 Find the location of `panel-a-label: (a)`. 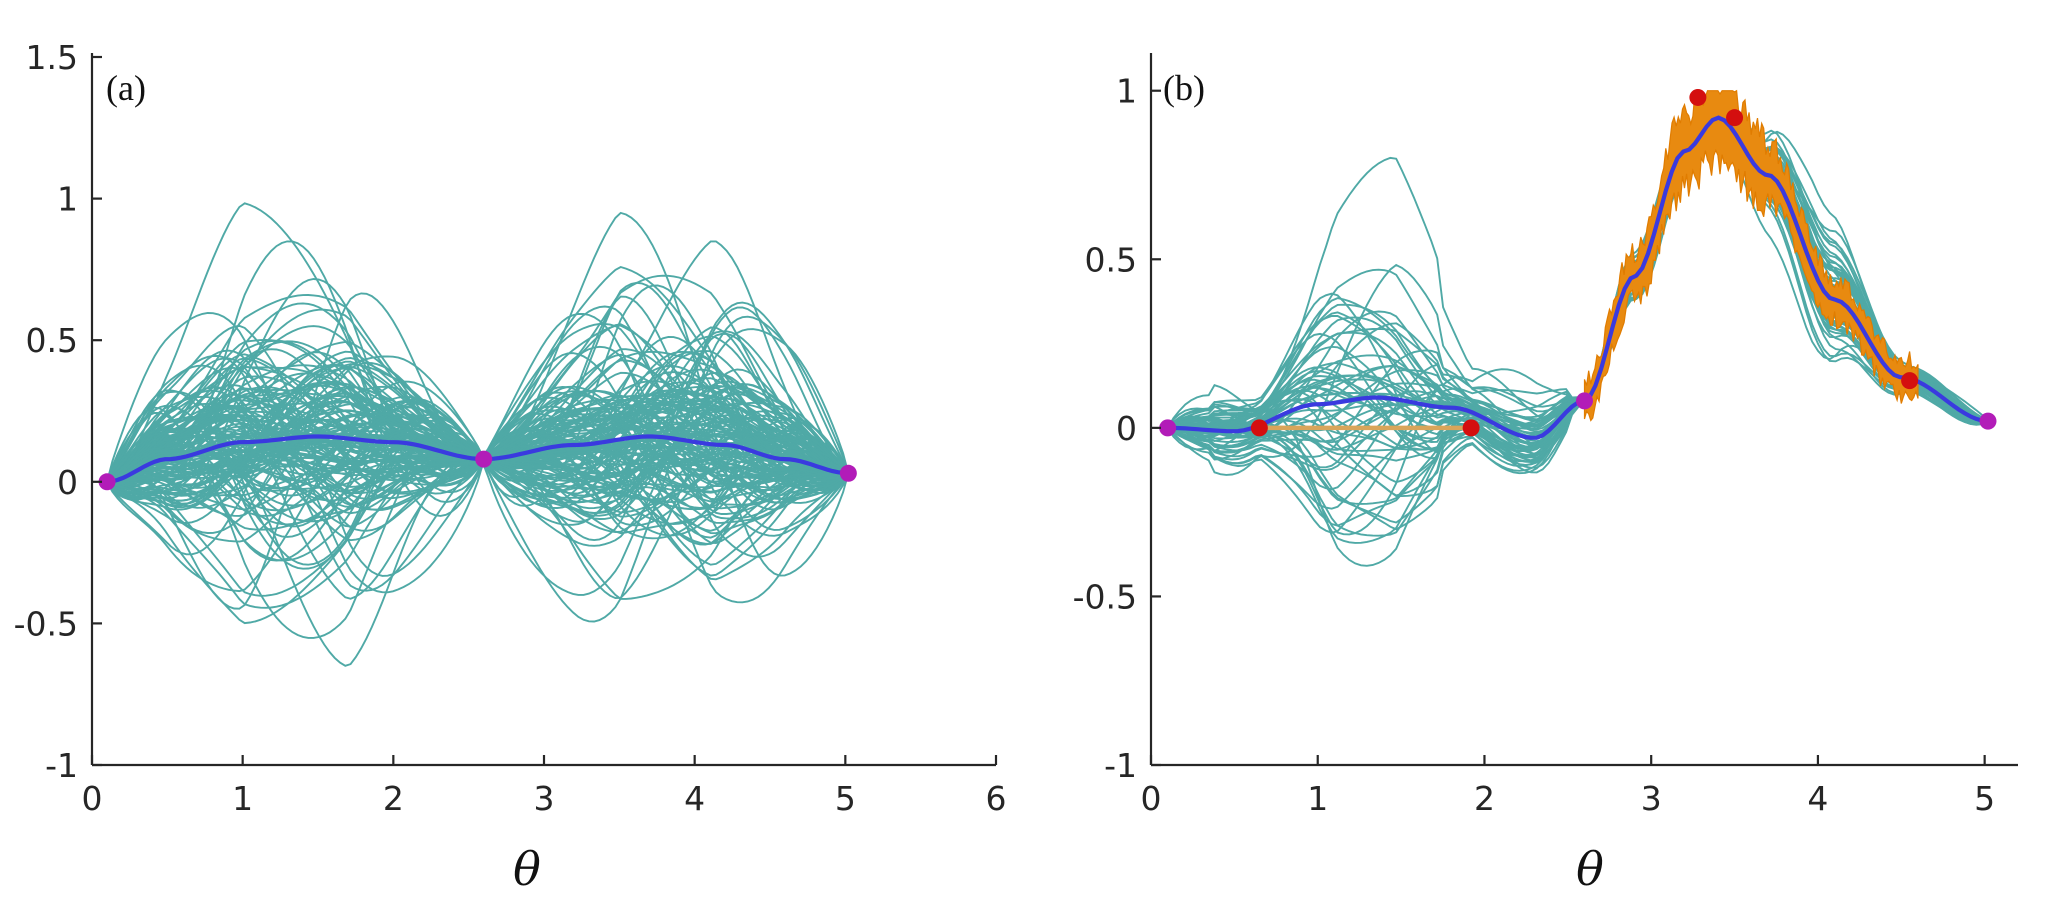

panel-a-label: (a) is located at coordinates (126, 88).